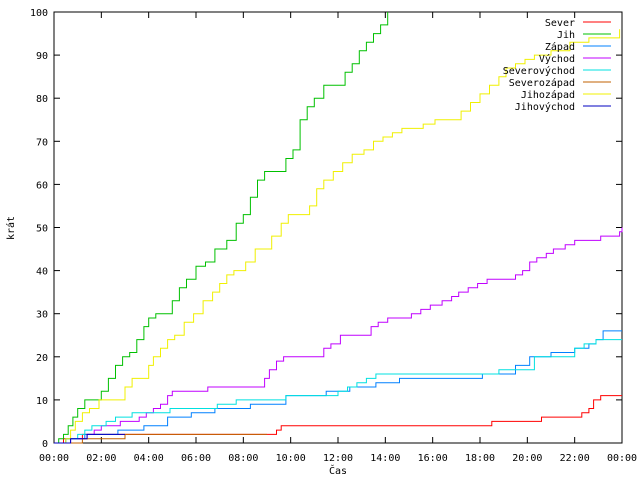 The image size is (640, 480). Describe the element at coordinates (42, 56) in the screenshot. I see `y-tick-label: 90` at that location.